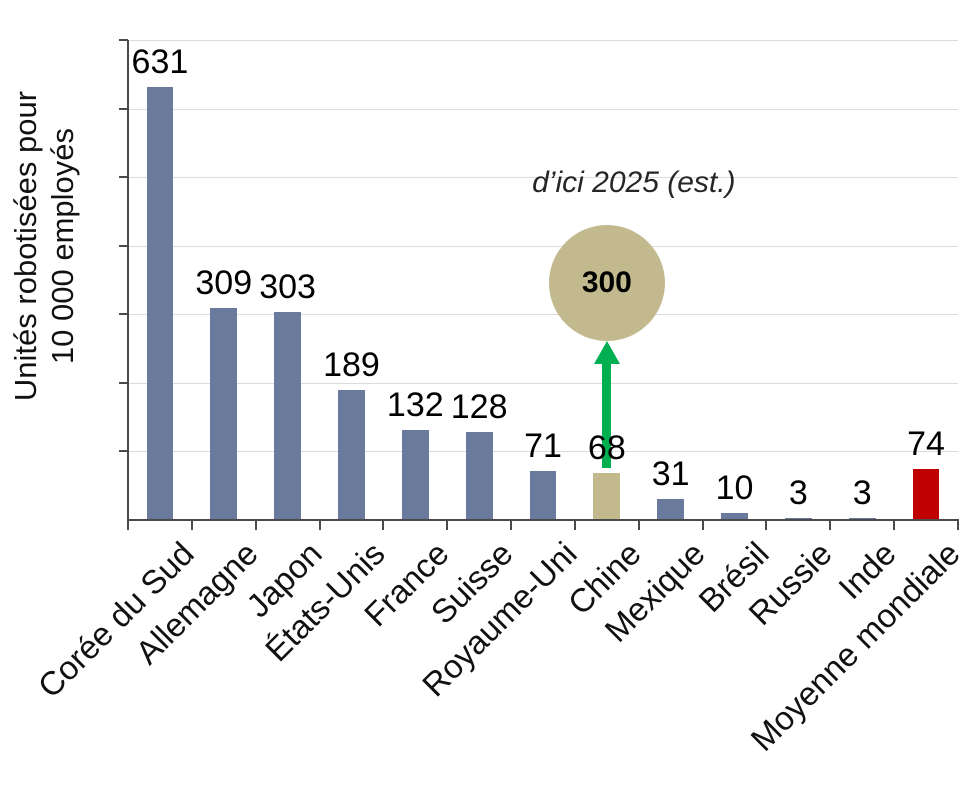 Image resolution: width=970 pixels, height=794 pixels. Describe the element at coordinates (670, 473) in the screenshot. I see `value-label-mexique: 31` at that location.